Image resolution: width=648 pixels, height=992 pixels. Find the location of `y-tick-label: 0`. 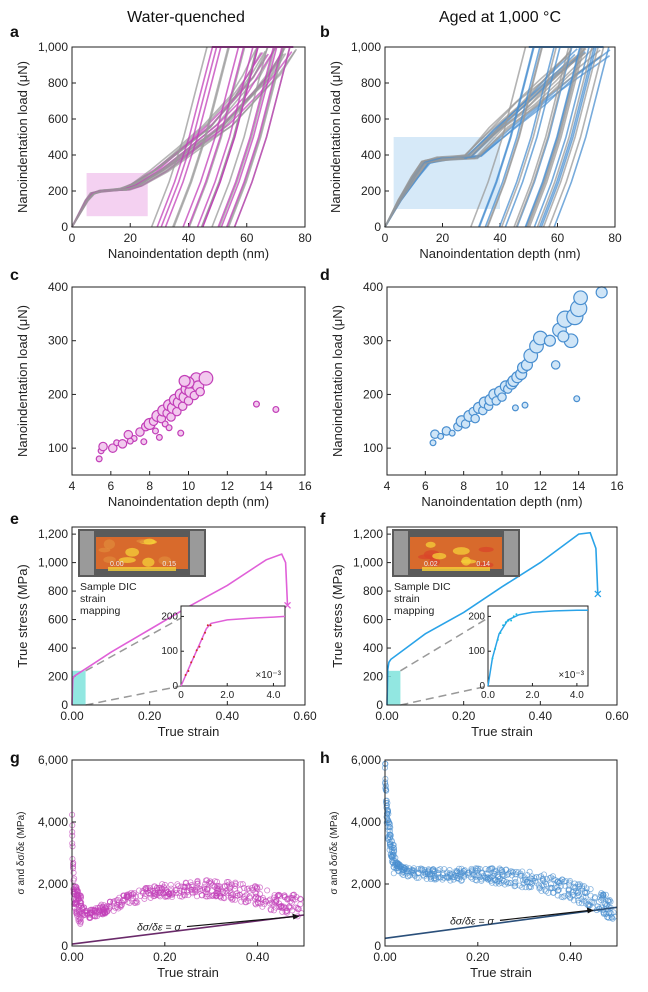

y-tick-label: 0 is located at coordinates (64, 227).